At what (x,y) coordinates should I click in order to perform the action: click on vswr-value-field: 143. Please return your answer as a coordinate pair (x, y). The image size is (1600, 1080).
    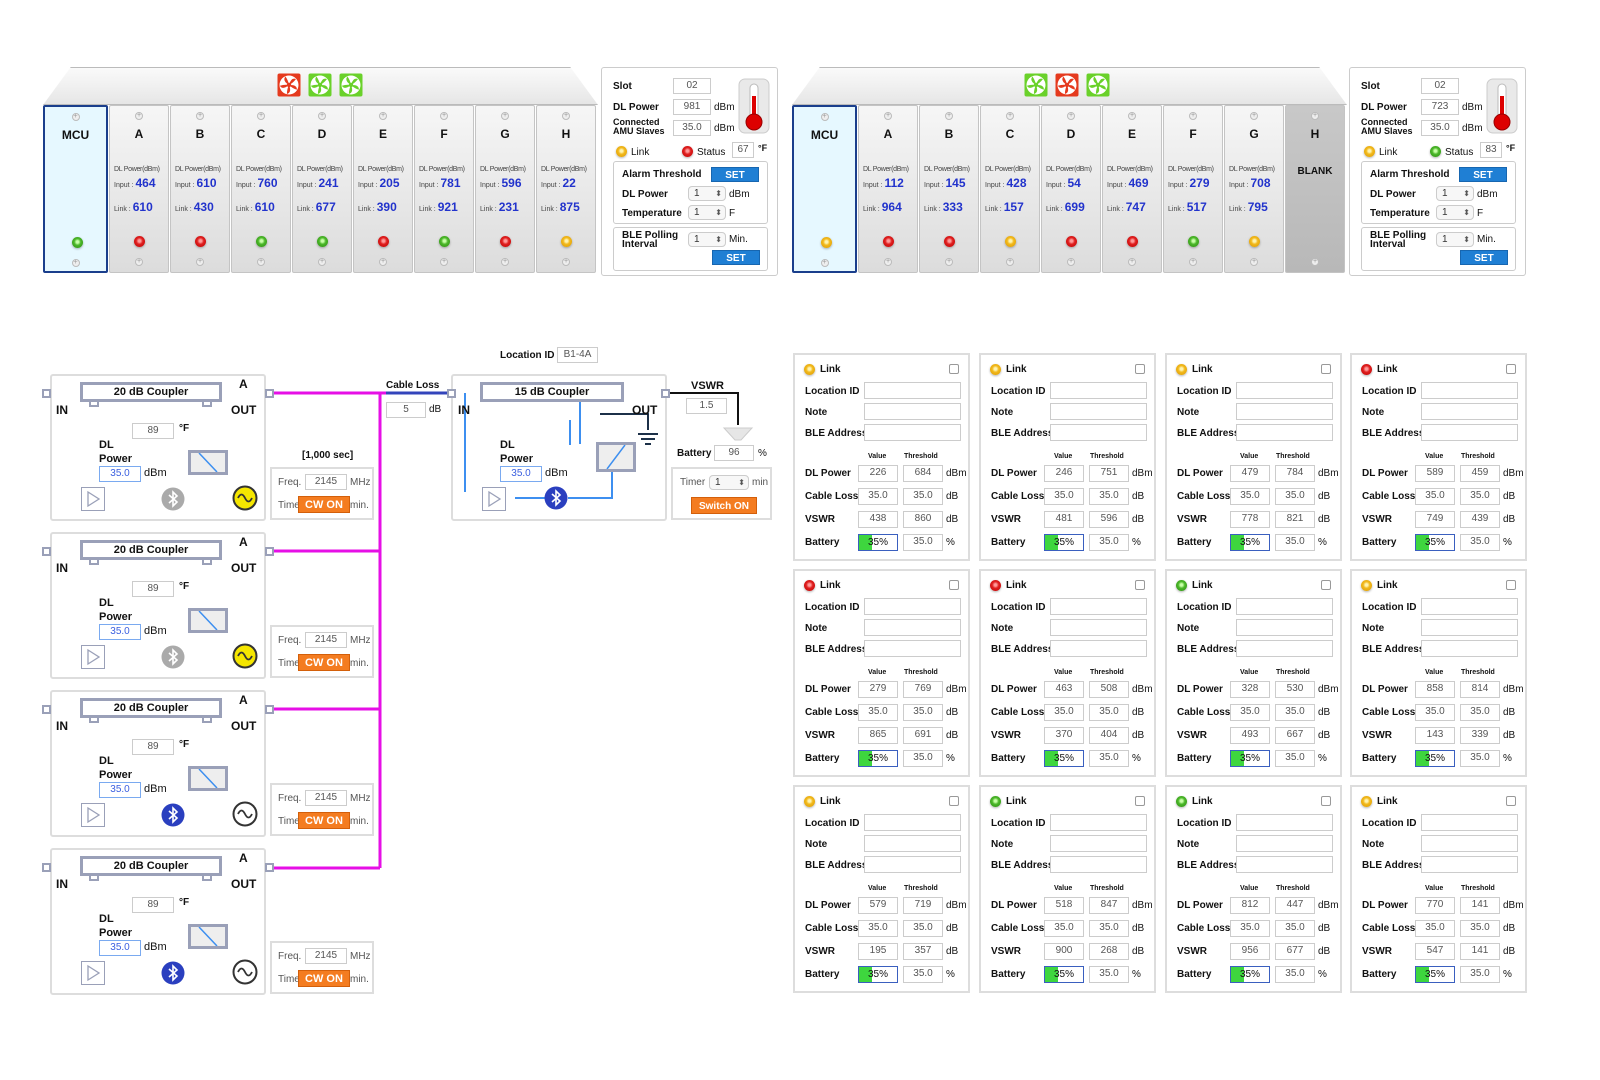
    Looking at the image, I should click on (1435, 735).